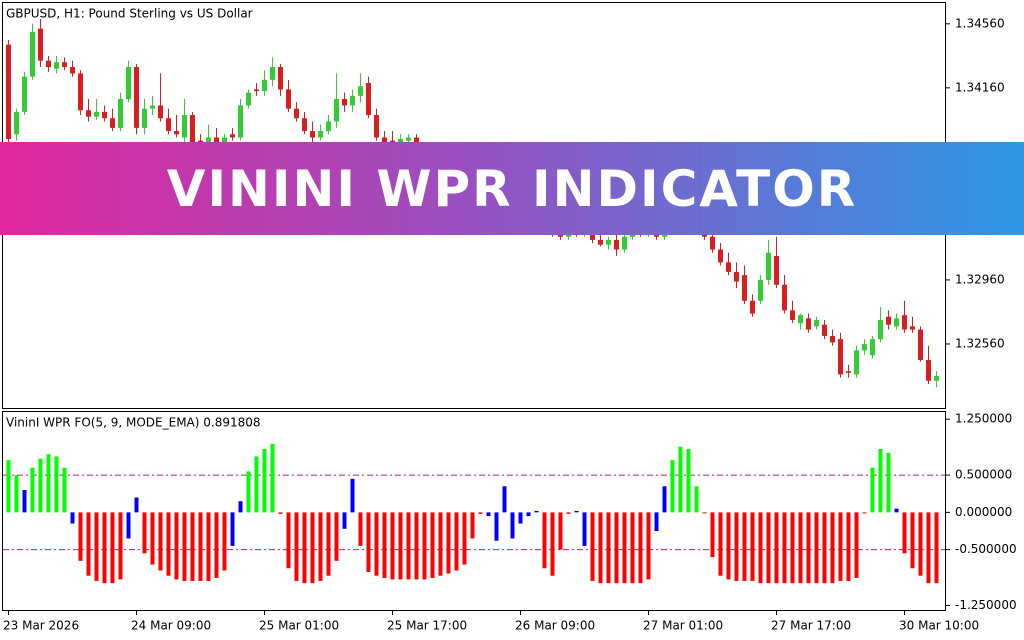 This screenshot has height=640, width=1024. I want to click on y-tick-label: 1.32560, so click(980, 343).